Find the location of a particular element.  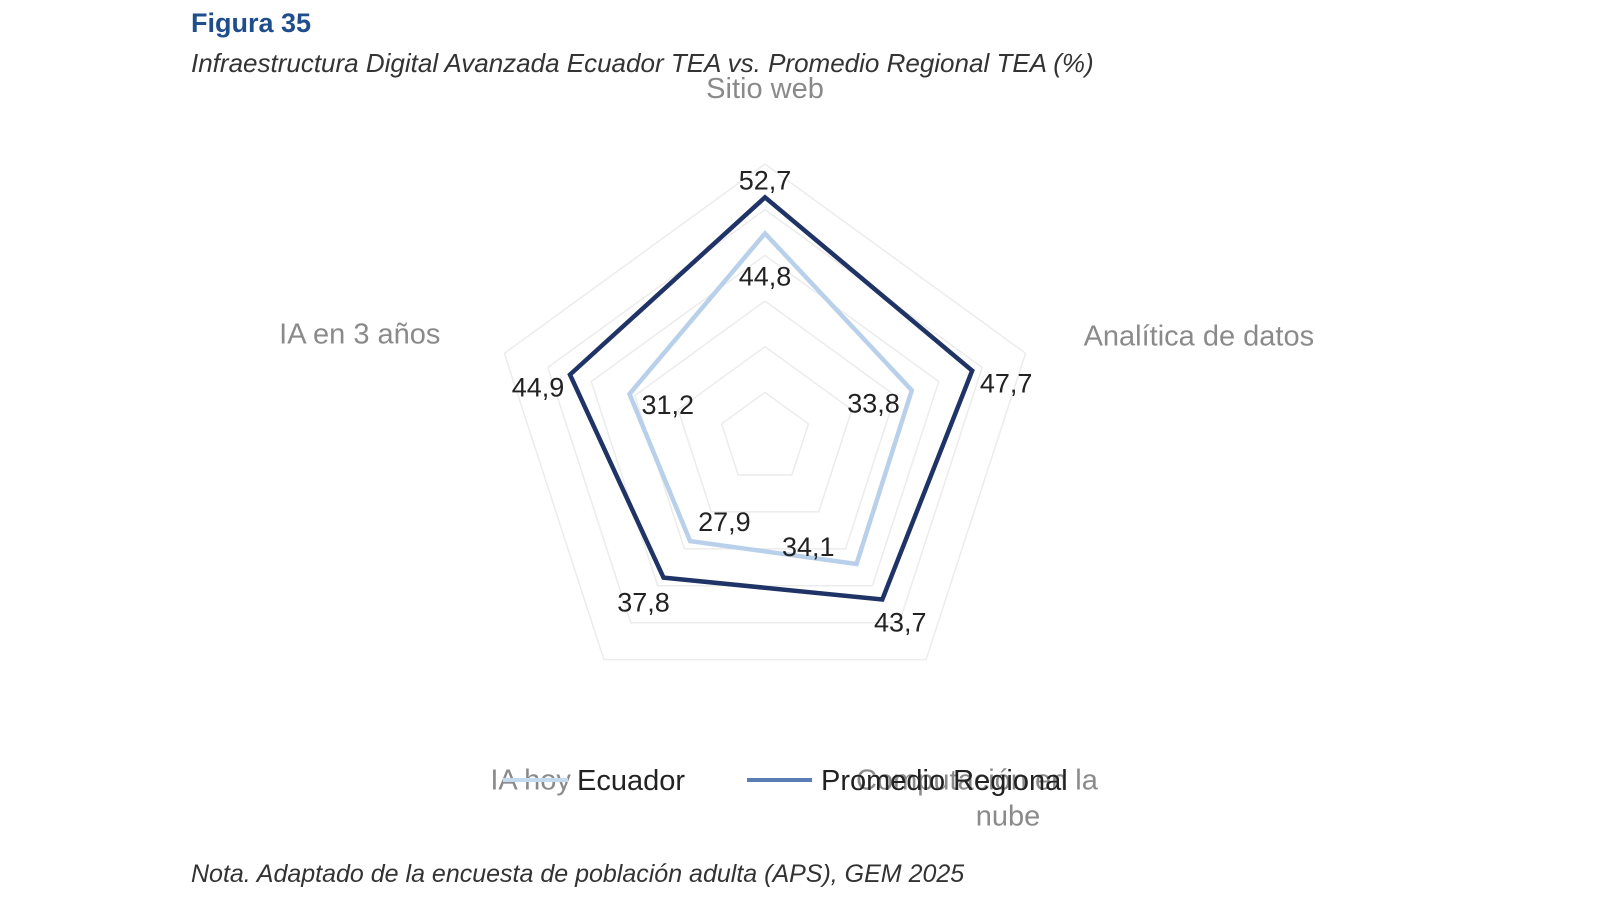

data-label: 44,9 is located at coordinates (538, 388).